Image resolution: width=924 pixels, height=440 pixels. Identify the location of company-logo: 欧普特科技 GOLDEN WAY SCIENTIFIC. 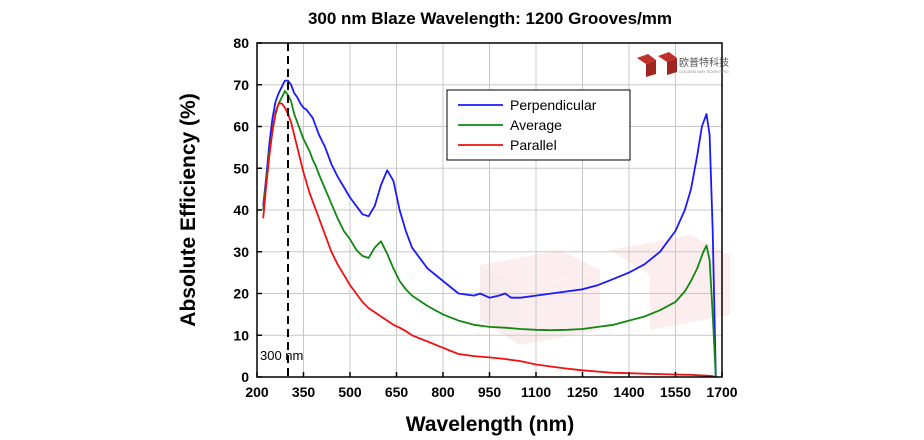
(683, 64).